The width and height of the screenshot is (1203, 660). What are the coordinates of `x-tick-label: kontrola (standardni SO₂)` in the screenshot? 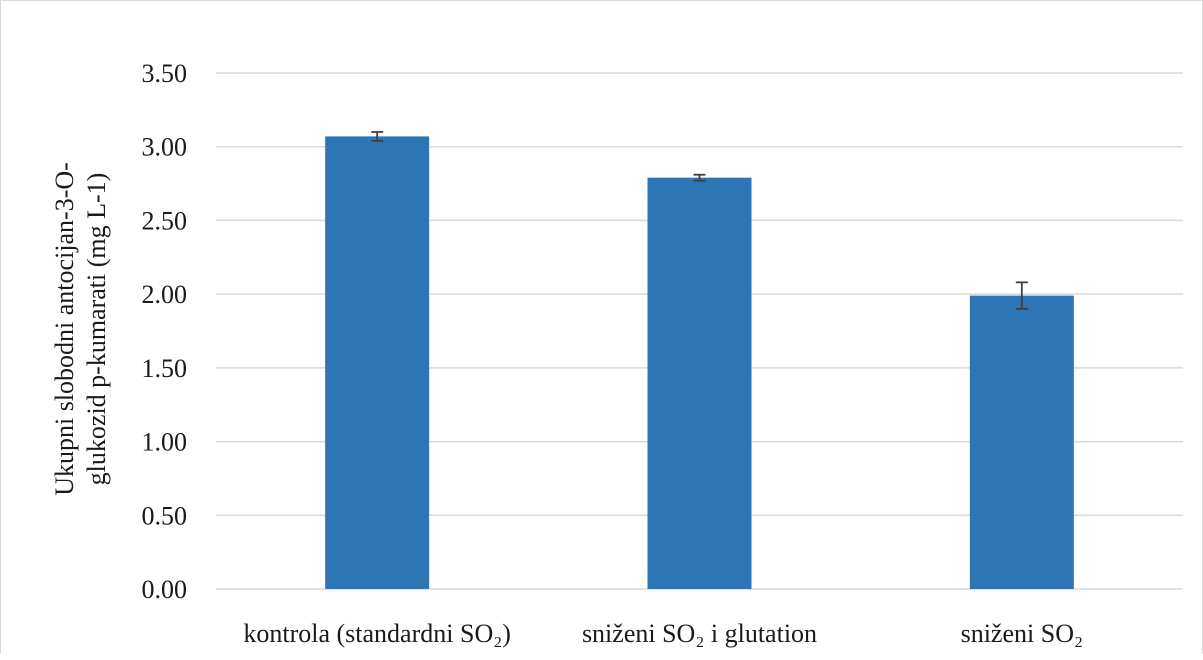 It's located at (377, 633).